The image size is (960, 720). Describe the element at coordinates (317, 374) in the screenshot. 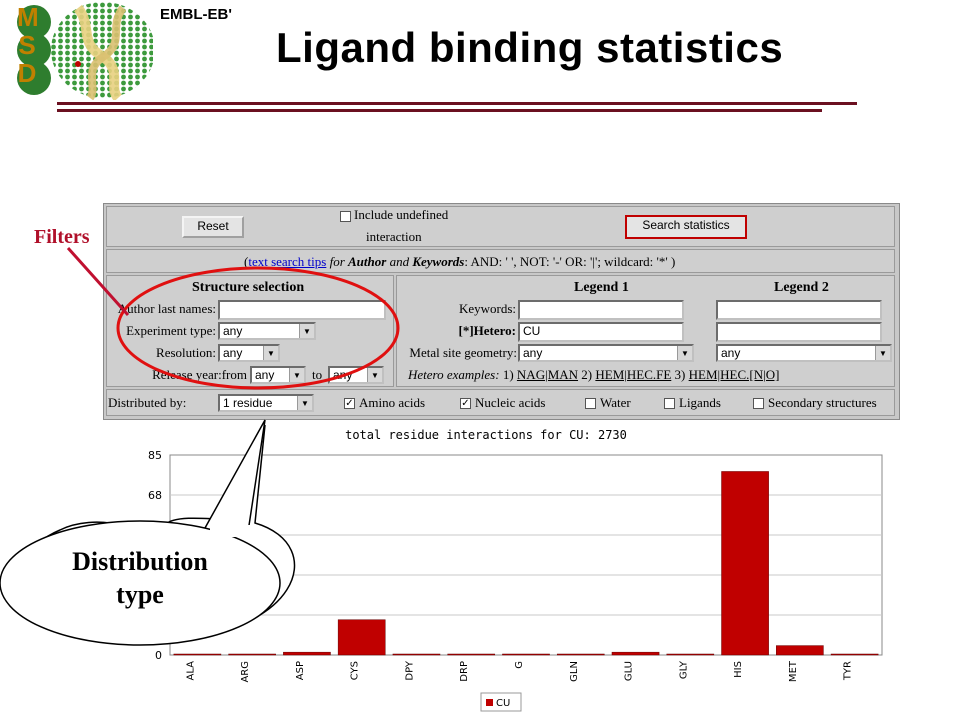

I see `release-year-to-label: to` at that location.